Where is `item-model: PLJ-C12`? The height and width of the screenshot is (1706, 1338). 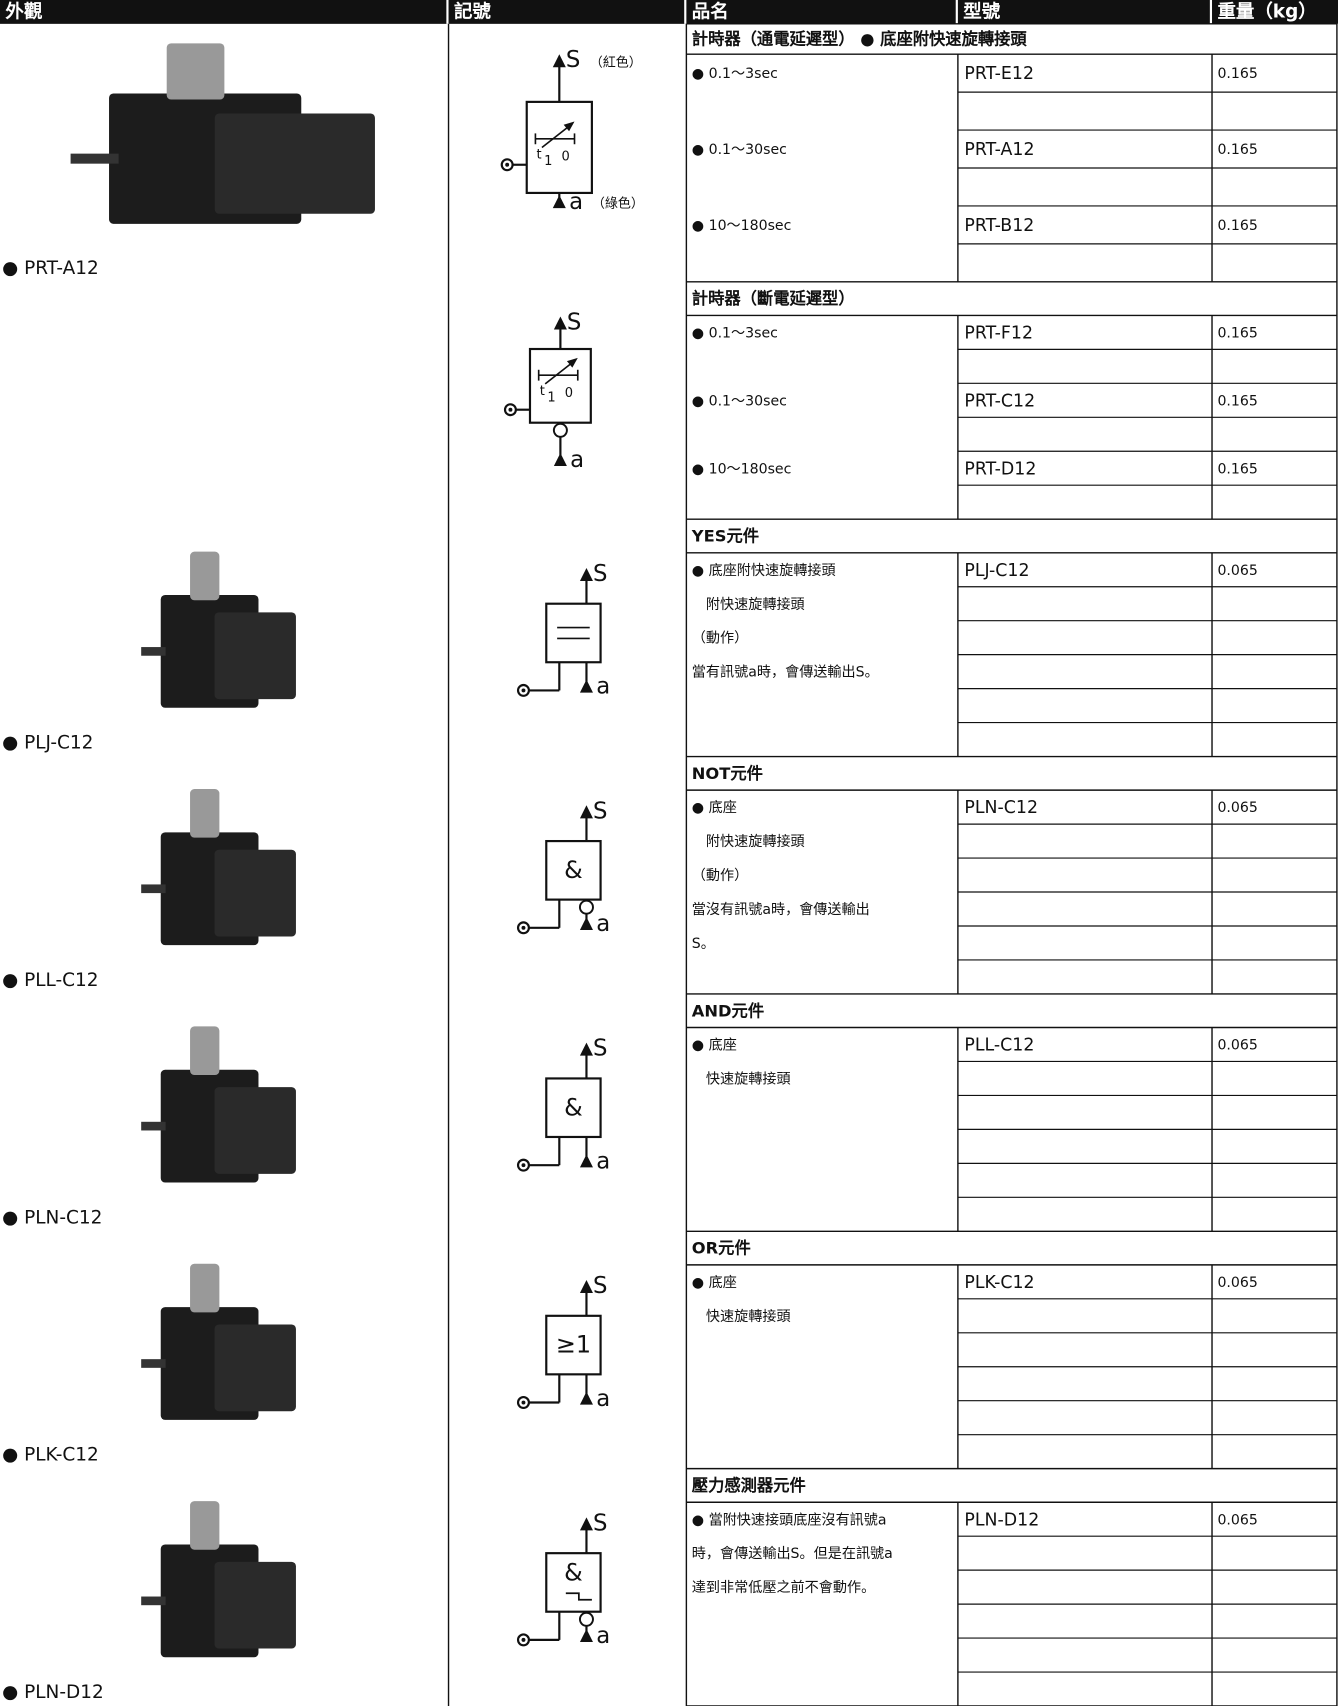 item-model: PLJ-C12 is located at coordinates (996, 571).